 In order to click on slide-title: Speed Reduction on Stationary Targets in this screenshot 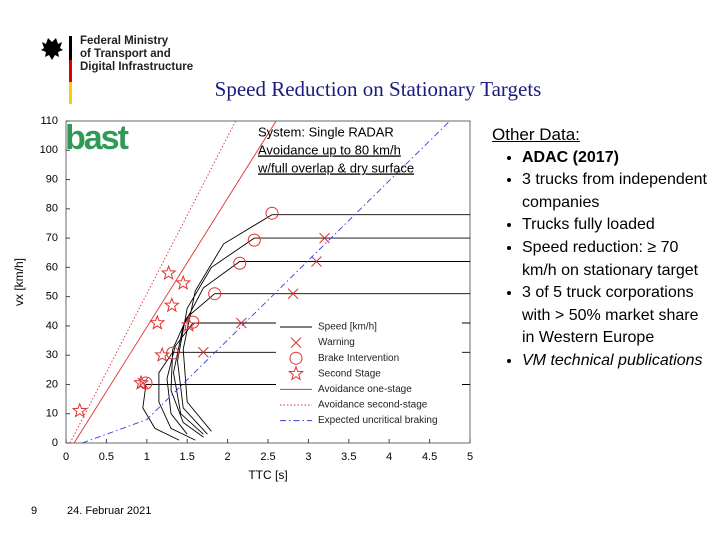, I will do `click(378, 89)`.